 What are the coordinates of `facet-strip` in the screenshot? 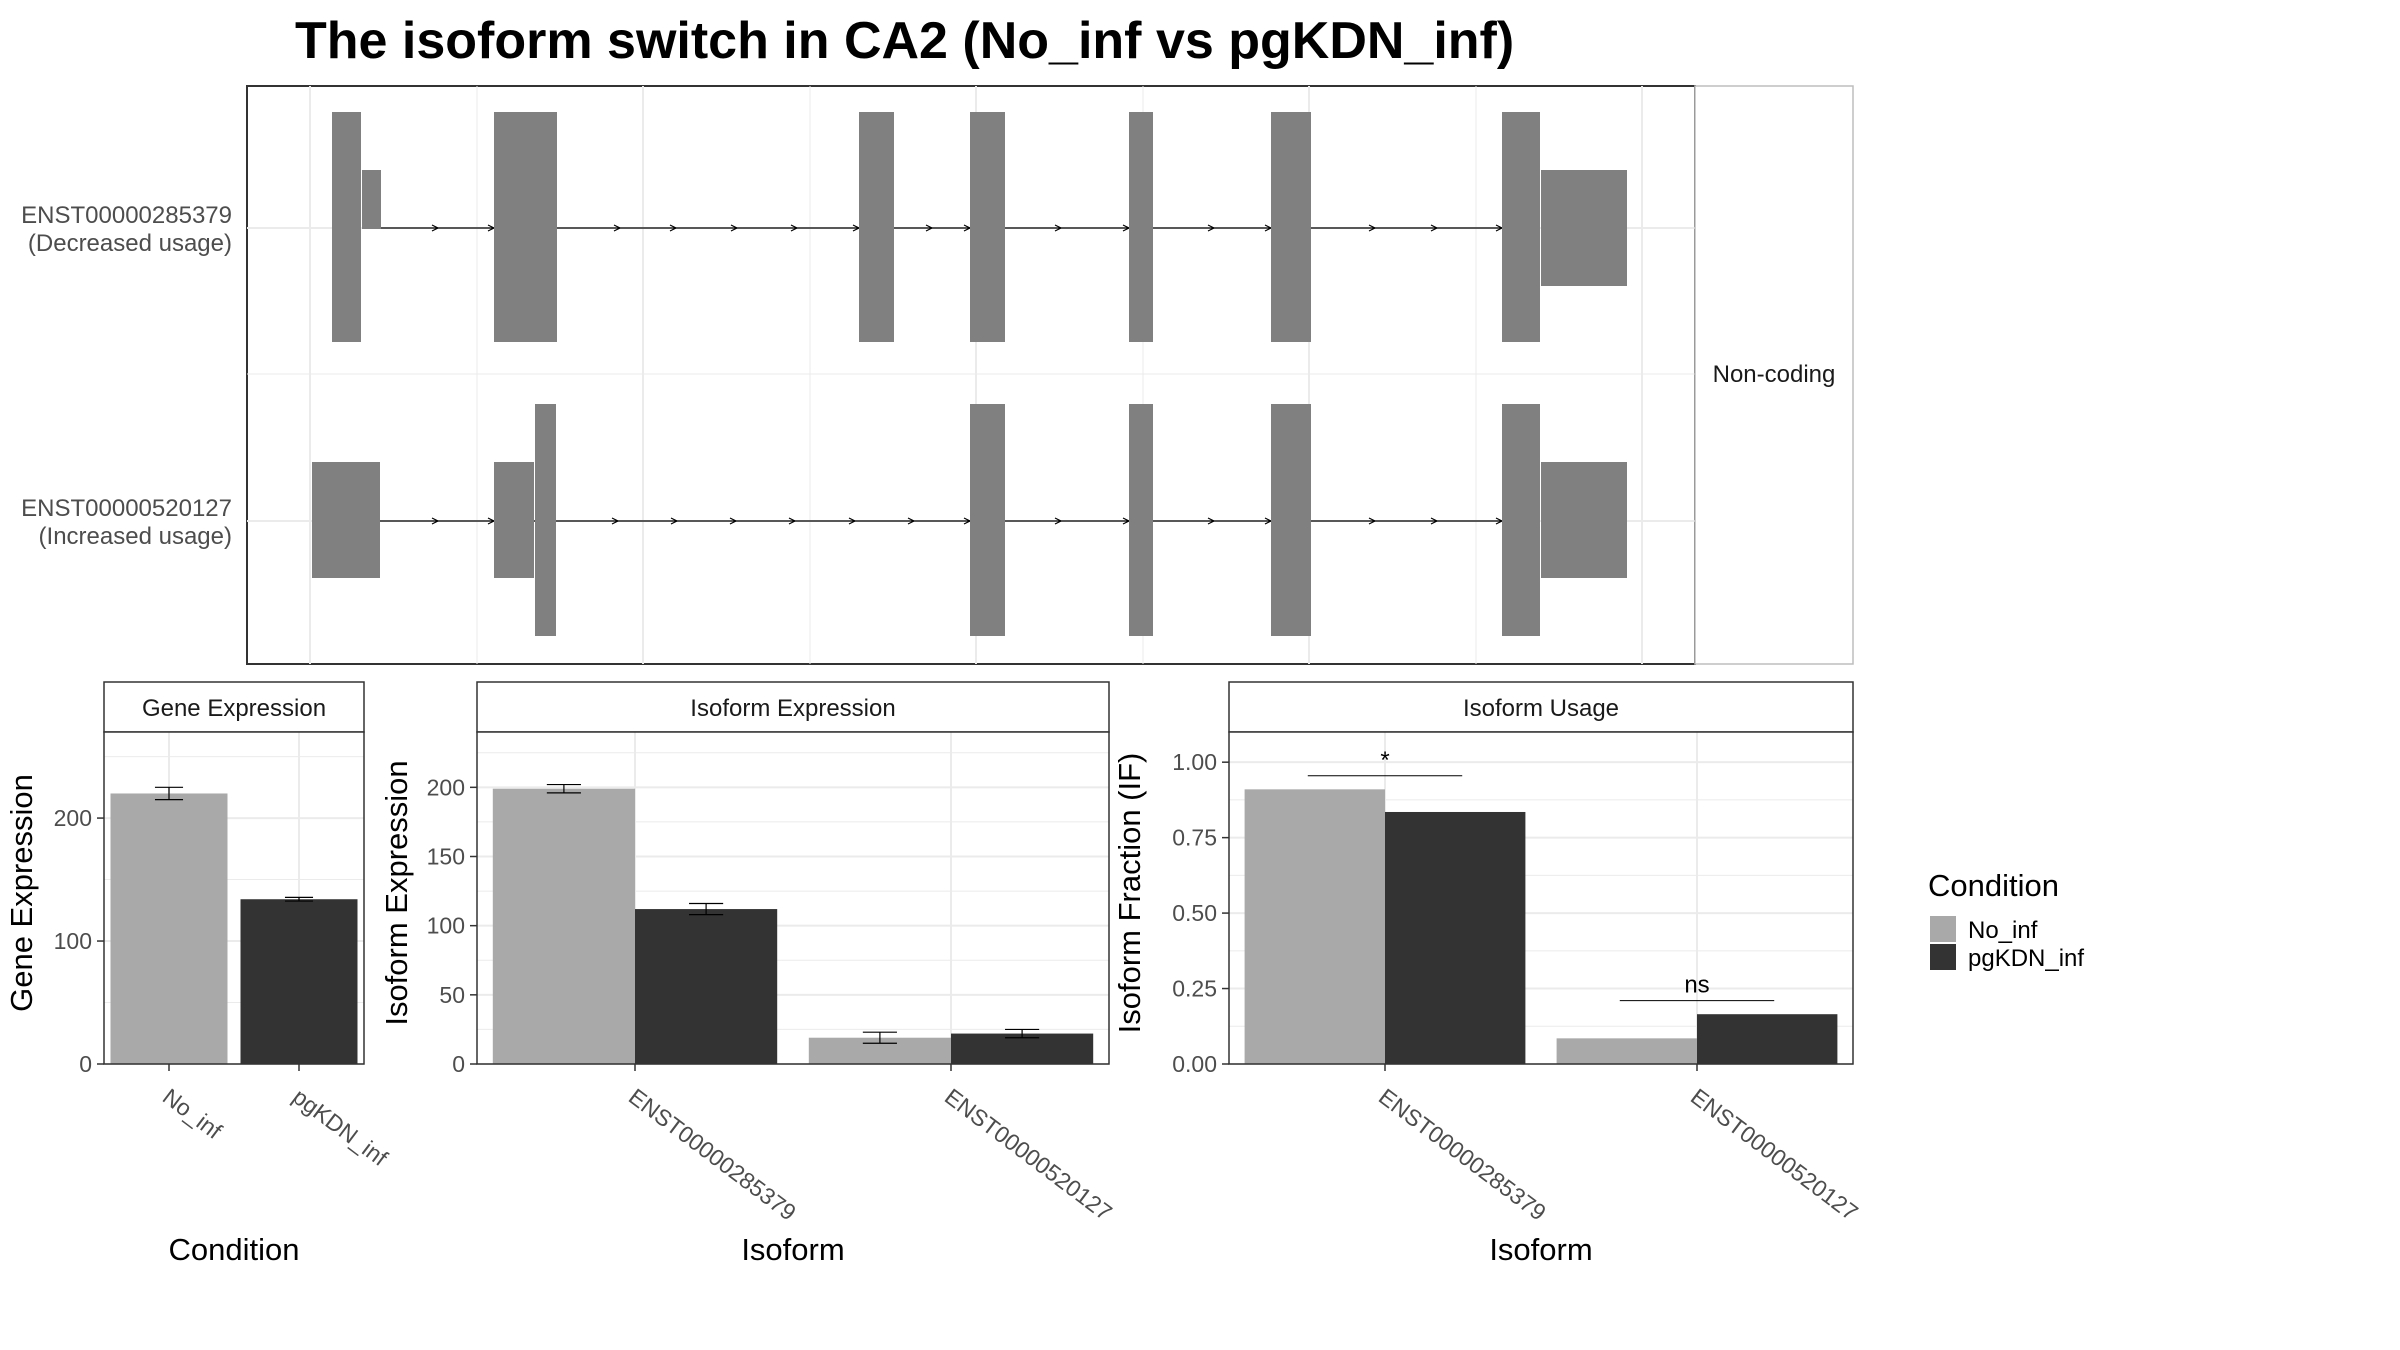 It's located at (1774, 375).